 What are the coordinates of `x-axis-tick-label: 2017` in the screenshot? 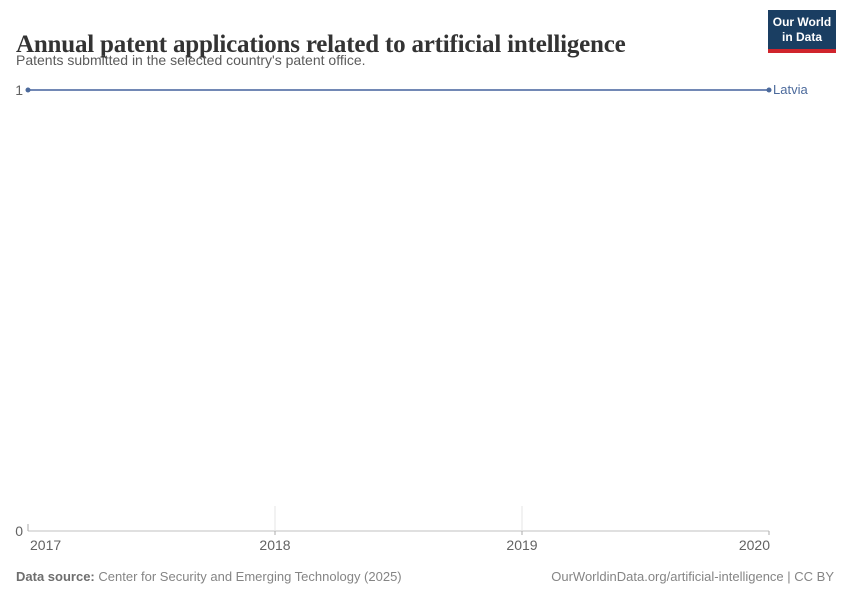 It's located at (46, 545).